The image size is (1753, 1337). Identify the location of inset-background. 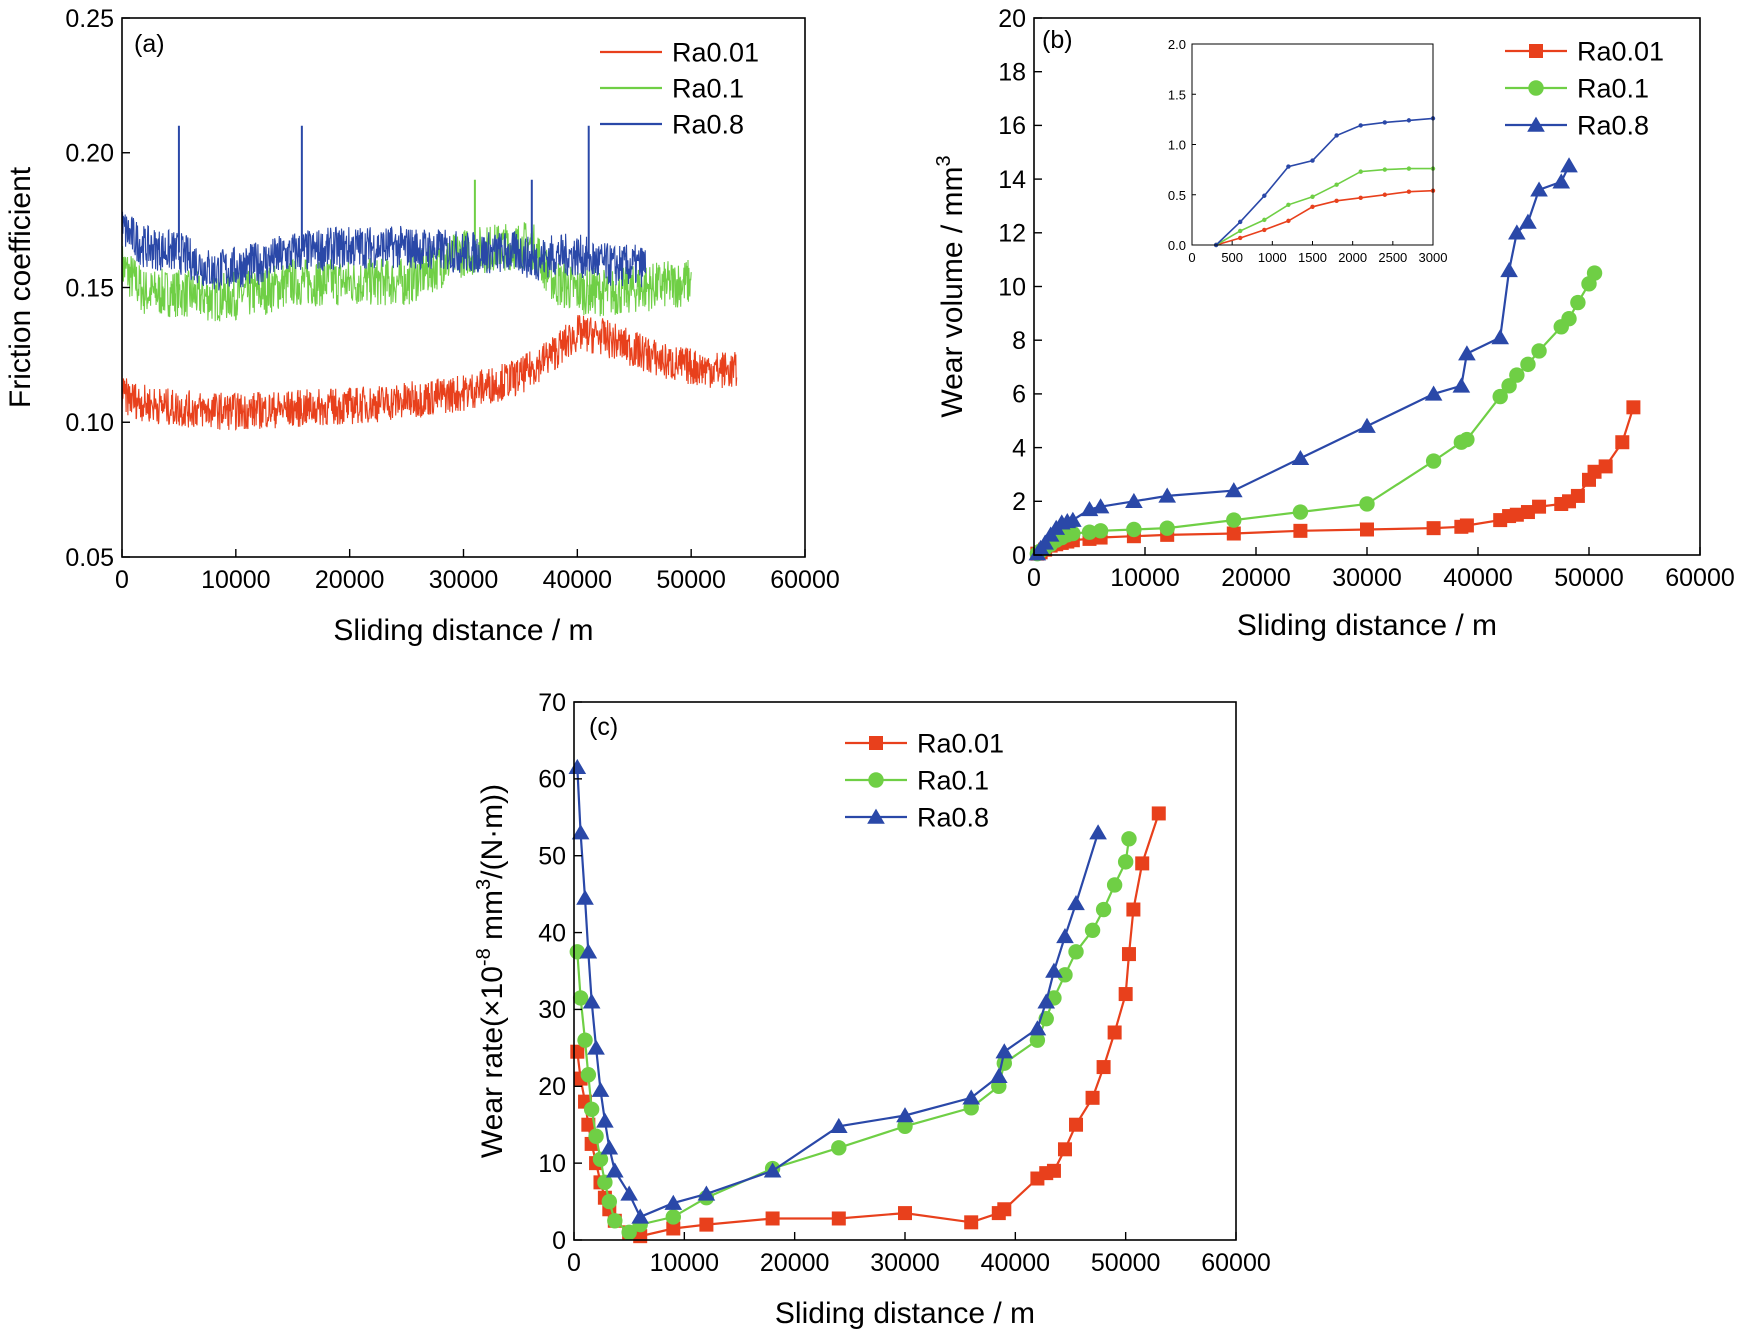
(1312, 144).